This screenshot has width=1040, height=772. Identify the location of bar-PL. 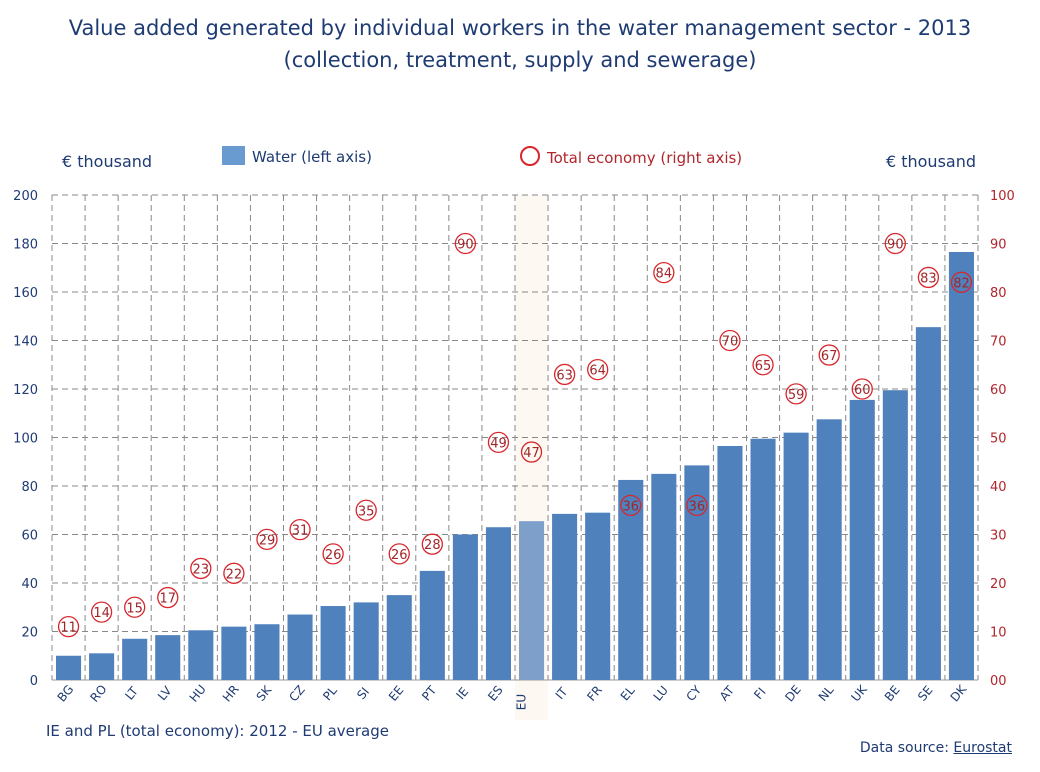
(333, 643).